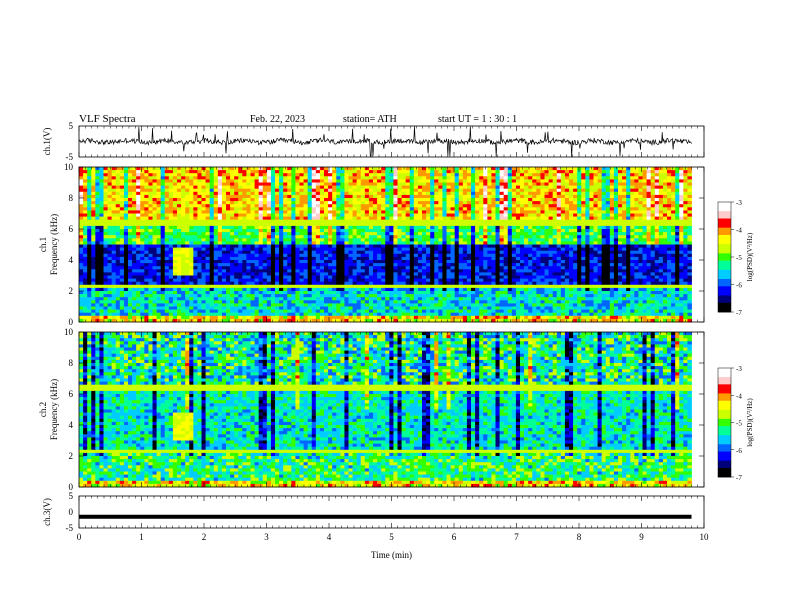 This screenshot has width=792, height=612. What do you see at coordinates (266, 537) in the screenshot?
I see `x-tick-label: 3` at bounding box center [266, 537].